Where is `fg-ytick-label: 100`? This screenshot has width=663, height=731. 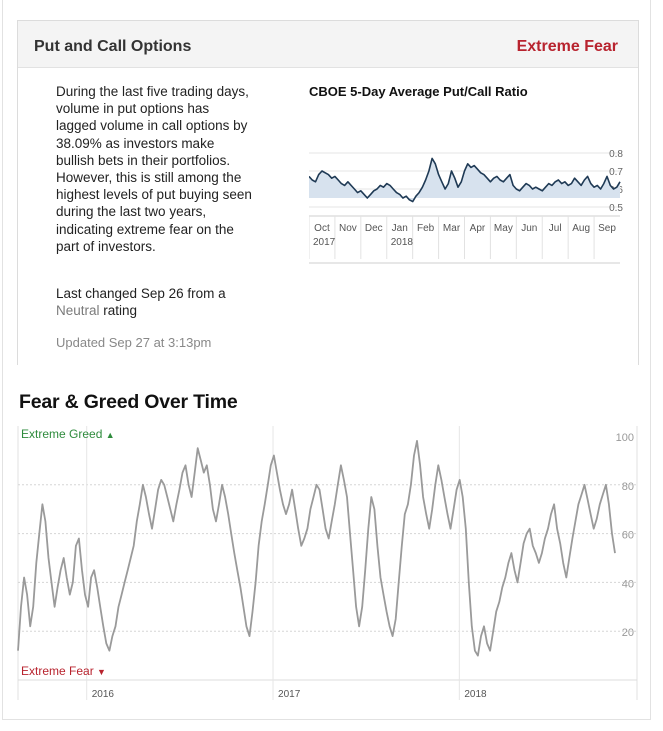
fg-ytick-label: 100 is located at coordinates (625, 438).